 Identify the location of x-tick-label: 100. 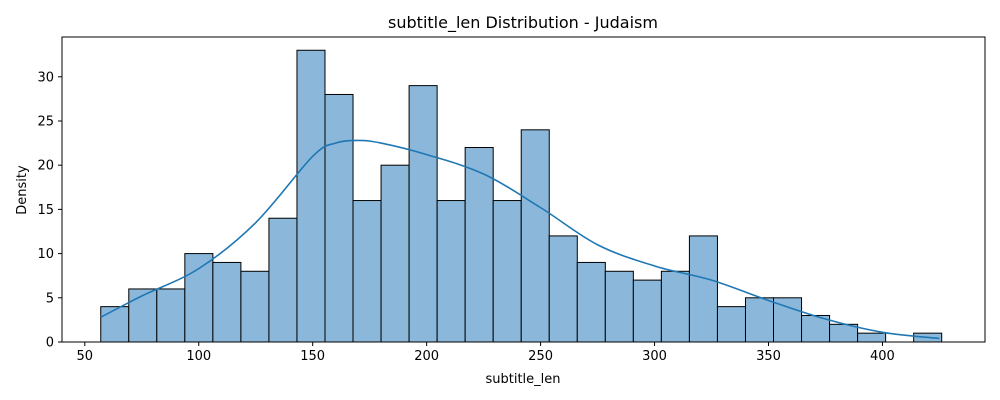
(198, 356).